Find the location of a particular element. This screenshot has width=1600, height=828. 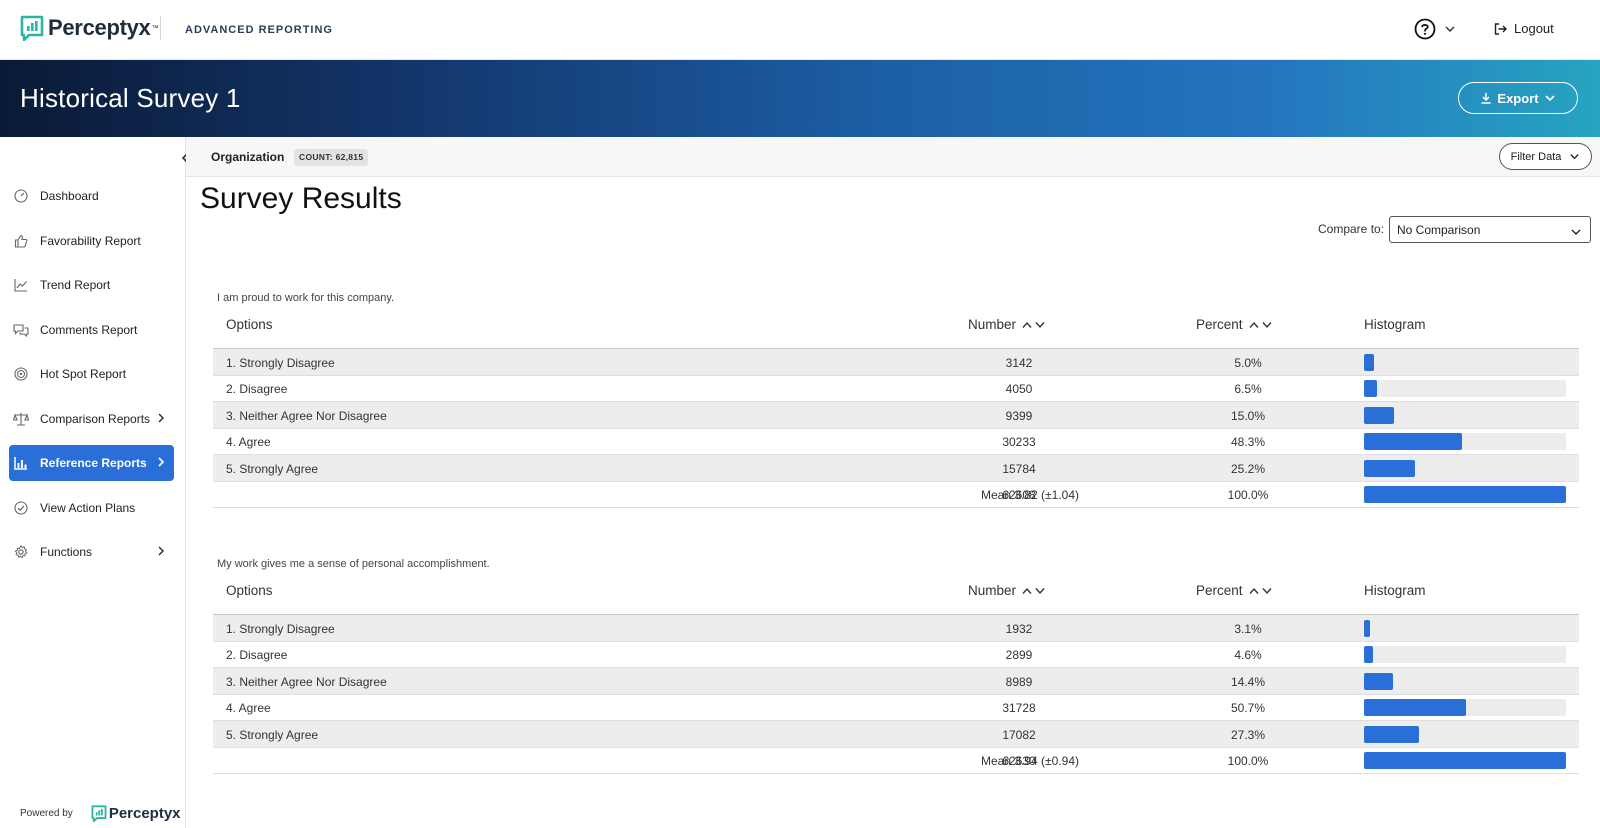

sidebar-item-label: Trend Report is located at coordinates (75, 285).